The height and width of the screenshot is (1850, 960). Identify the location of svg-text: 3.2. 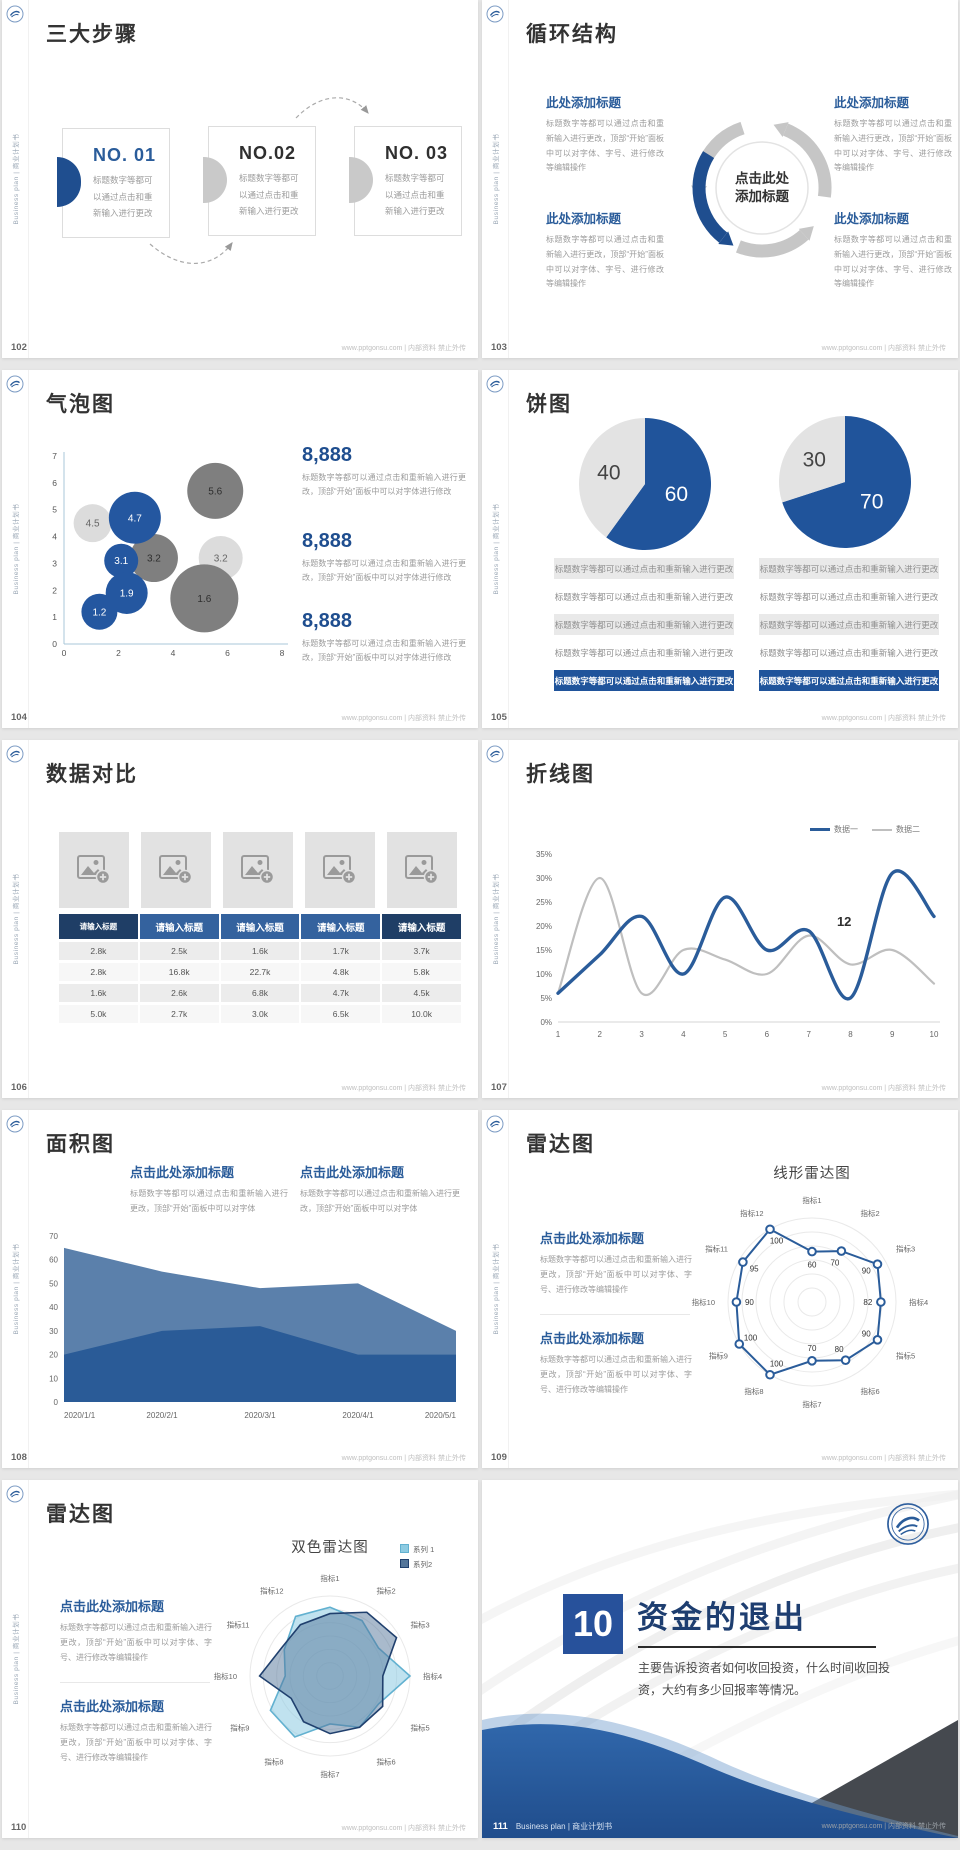
(154, 559).